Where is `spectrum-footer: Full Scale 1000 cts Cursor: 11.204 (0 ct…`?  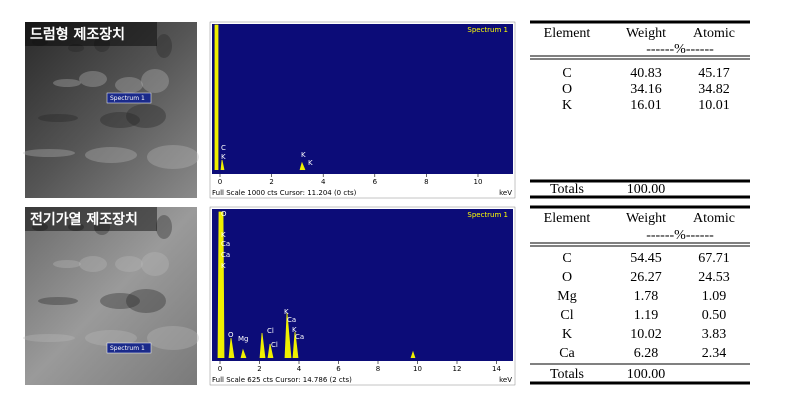 spectrum-footer: Full Scale 1000 cts Cursor: 11.204 (0 ct… is located at coordinates (284, 193).